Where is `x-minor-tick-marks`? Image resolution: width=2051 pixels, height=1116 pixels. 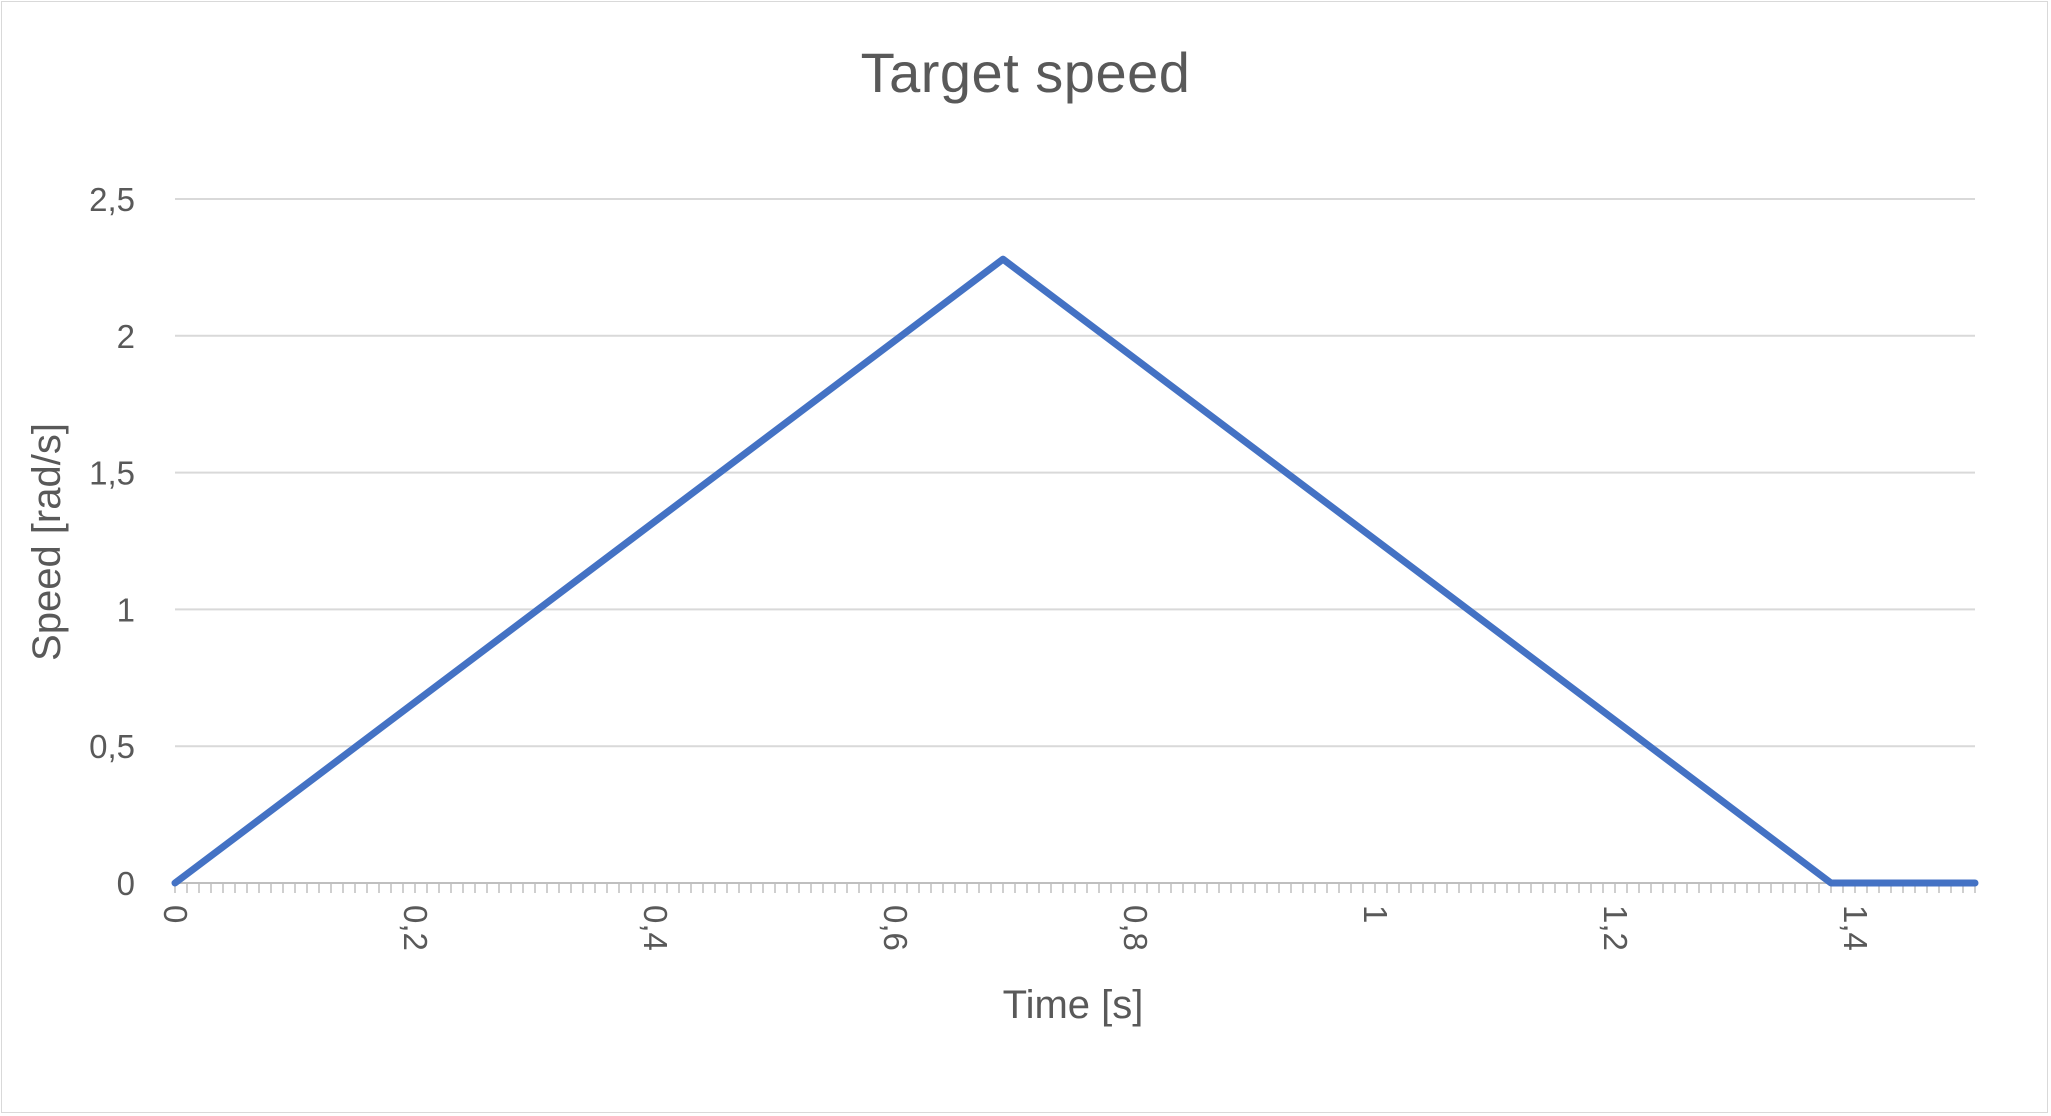 x-minor-tick-marks is located at coordinates (1075, 888).